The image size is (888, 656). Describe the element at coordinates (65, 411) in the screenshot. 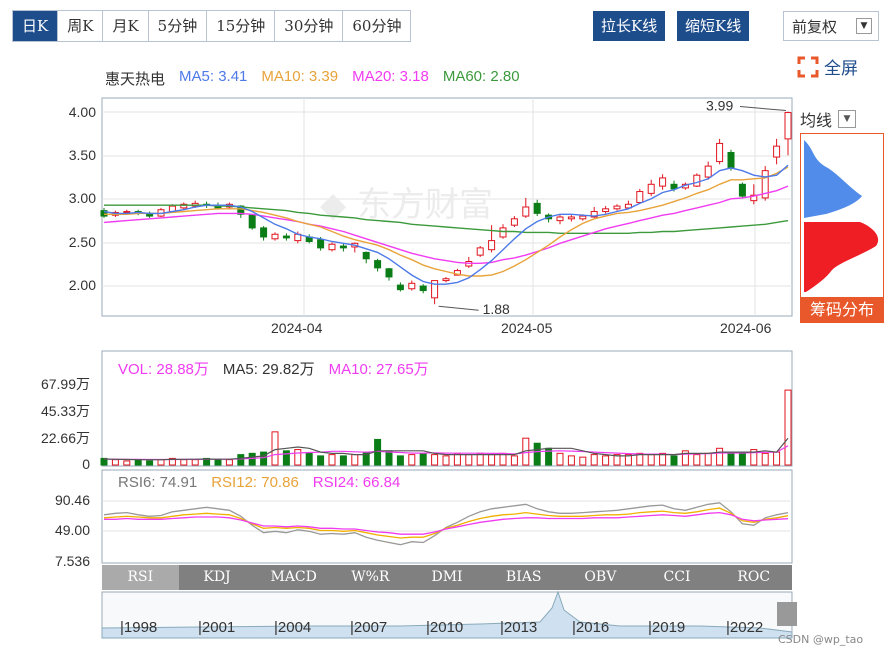

I see `vol-tick-2: 45.33万` at that location.